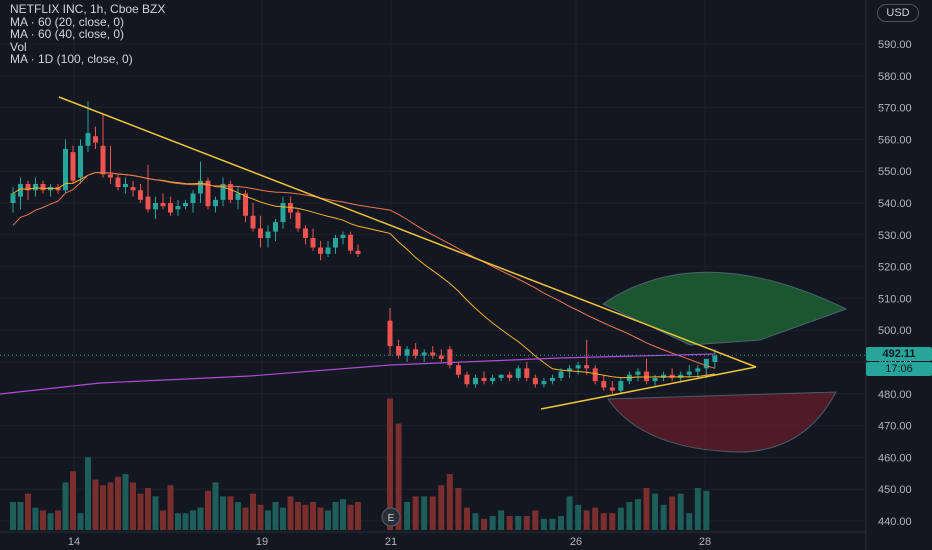 The width and height of the screenshot is (932, 550). I want to click on y-tick-label: 530.00, so click(895, 236).